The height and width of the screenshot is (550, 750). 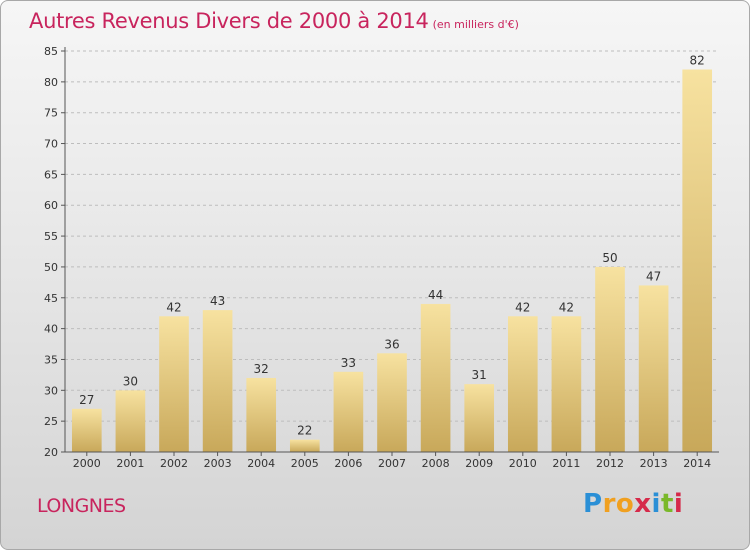 I want to click on y-tick-label: 20, so click(x=51, y=452).